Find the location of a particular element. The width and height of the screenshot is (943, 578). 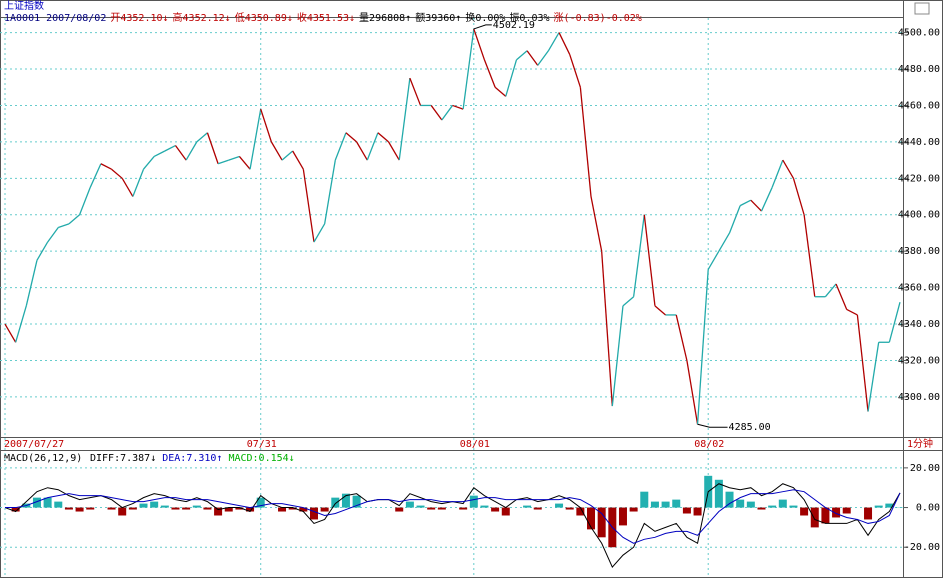

y-tick-label: 4340.00 is located at coordinates (919, 324).